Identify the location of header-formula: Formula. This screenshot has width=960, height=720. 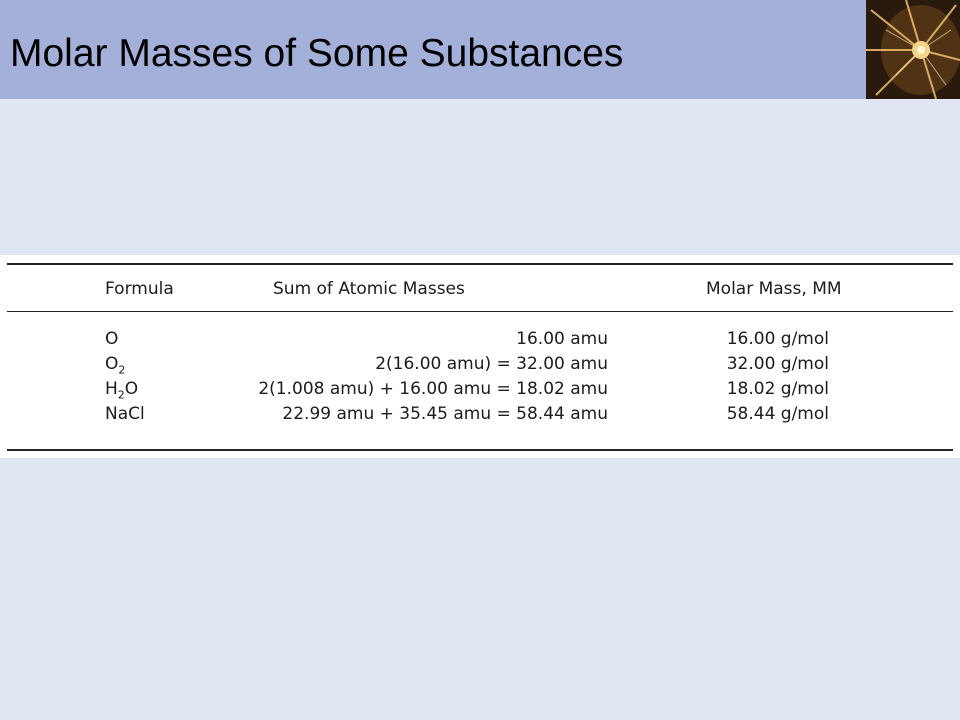
(139, 289).